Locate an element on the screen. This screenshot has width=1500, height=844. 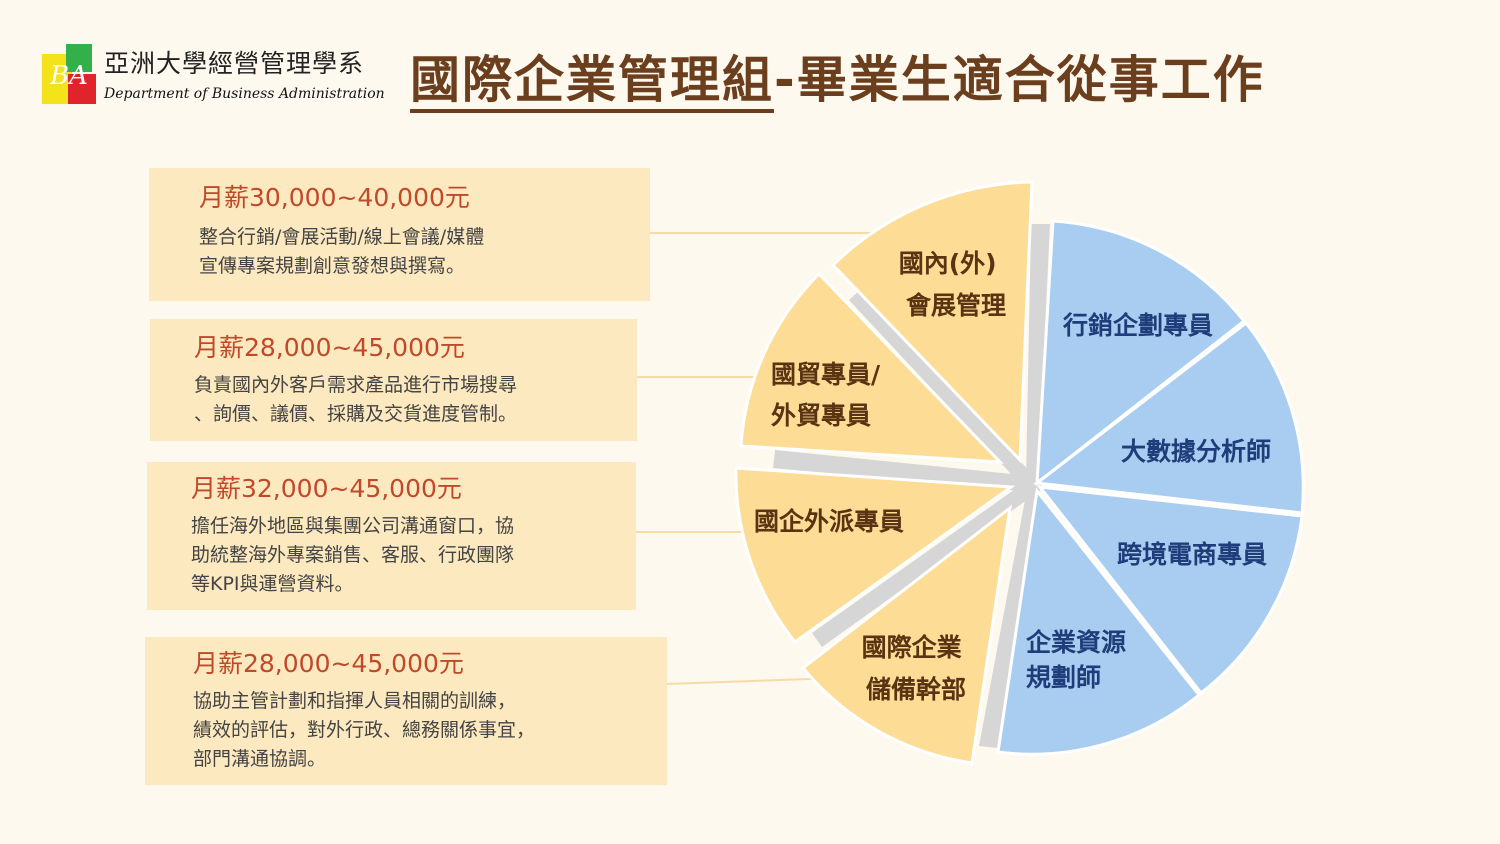
description-line: 擔任海外地區與集團公司溝通窗口，協 is located at coordinates (353, 526).